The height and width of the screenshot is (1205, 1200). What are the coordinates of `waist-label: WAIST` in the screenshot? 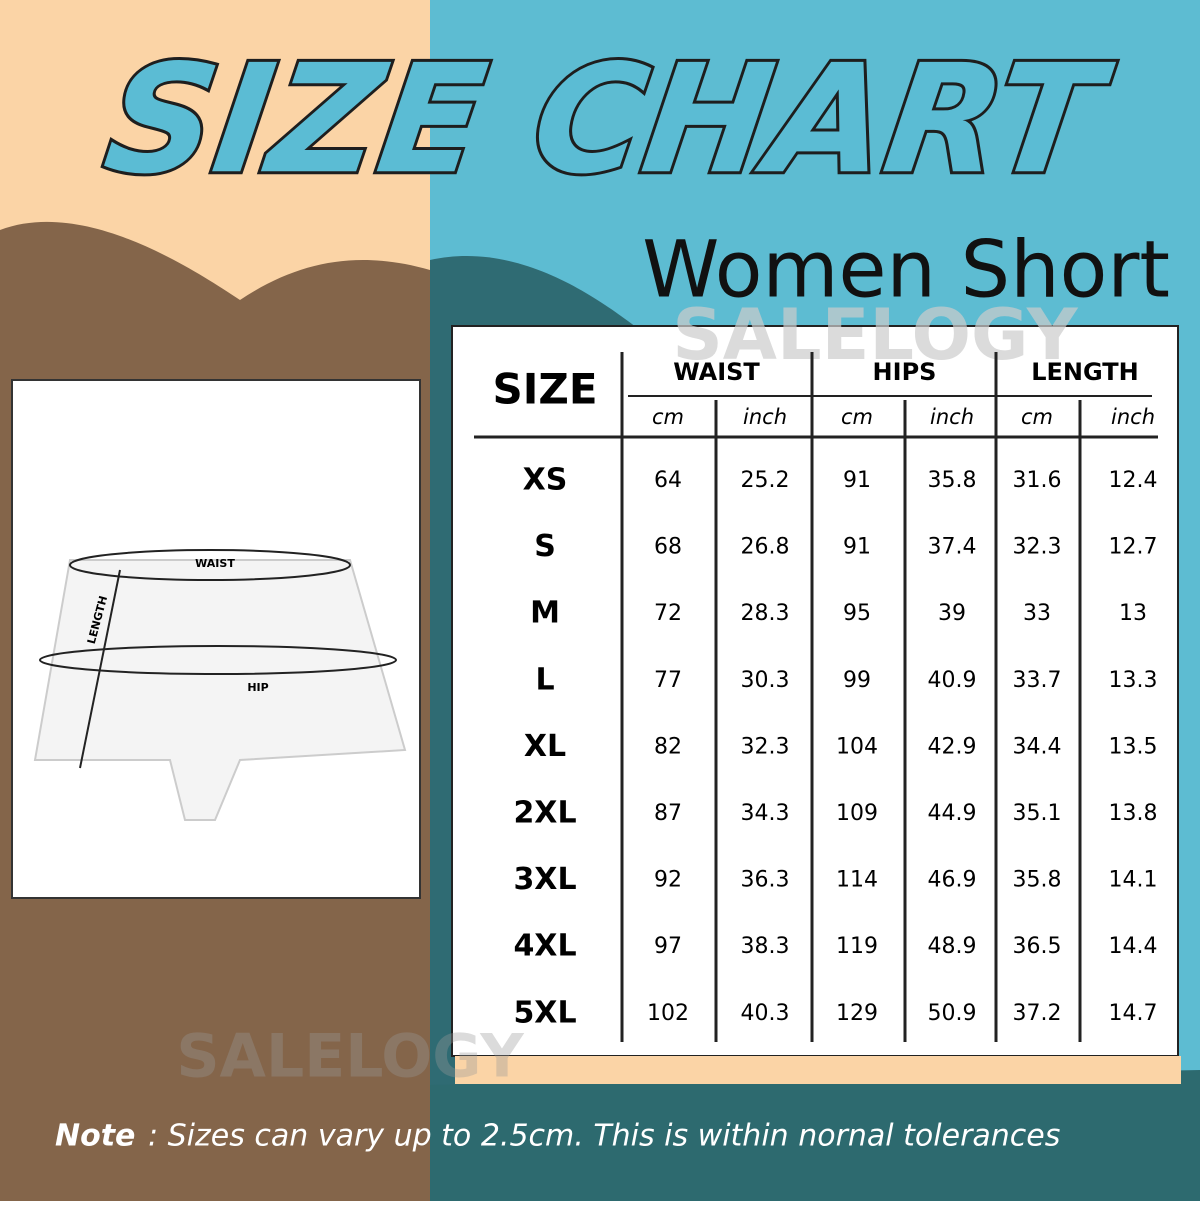 It's located at (215, 563).